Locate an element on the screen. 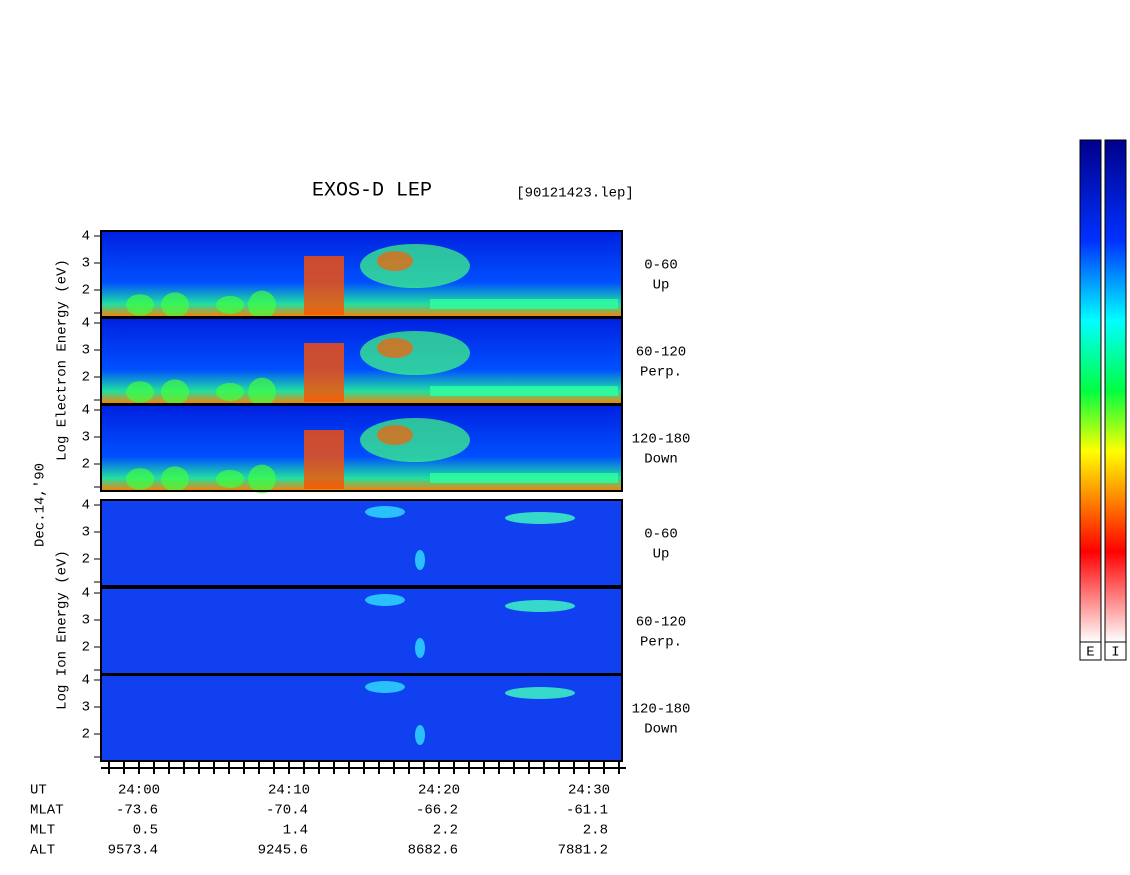 This screenshot has width=1130, height=875. row-value: 24:10 is located at coordinates (289, 791).